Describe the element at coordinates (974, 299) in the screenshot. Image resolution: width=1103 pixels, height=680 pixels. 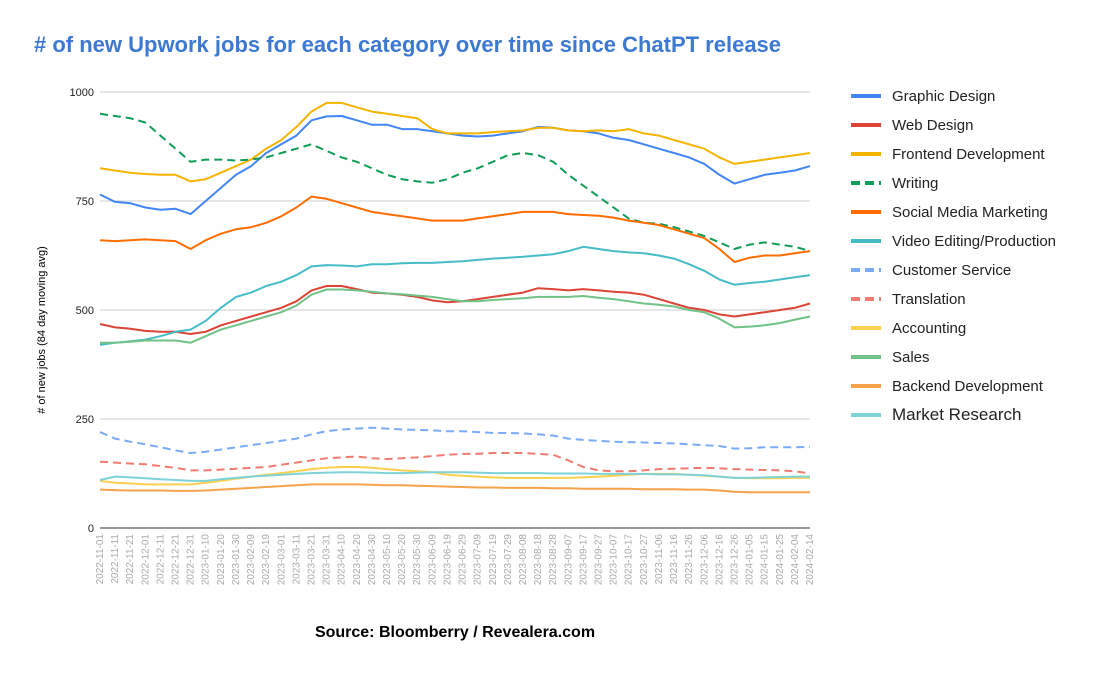
I see `legend-item: Translation` at that location.